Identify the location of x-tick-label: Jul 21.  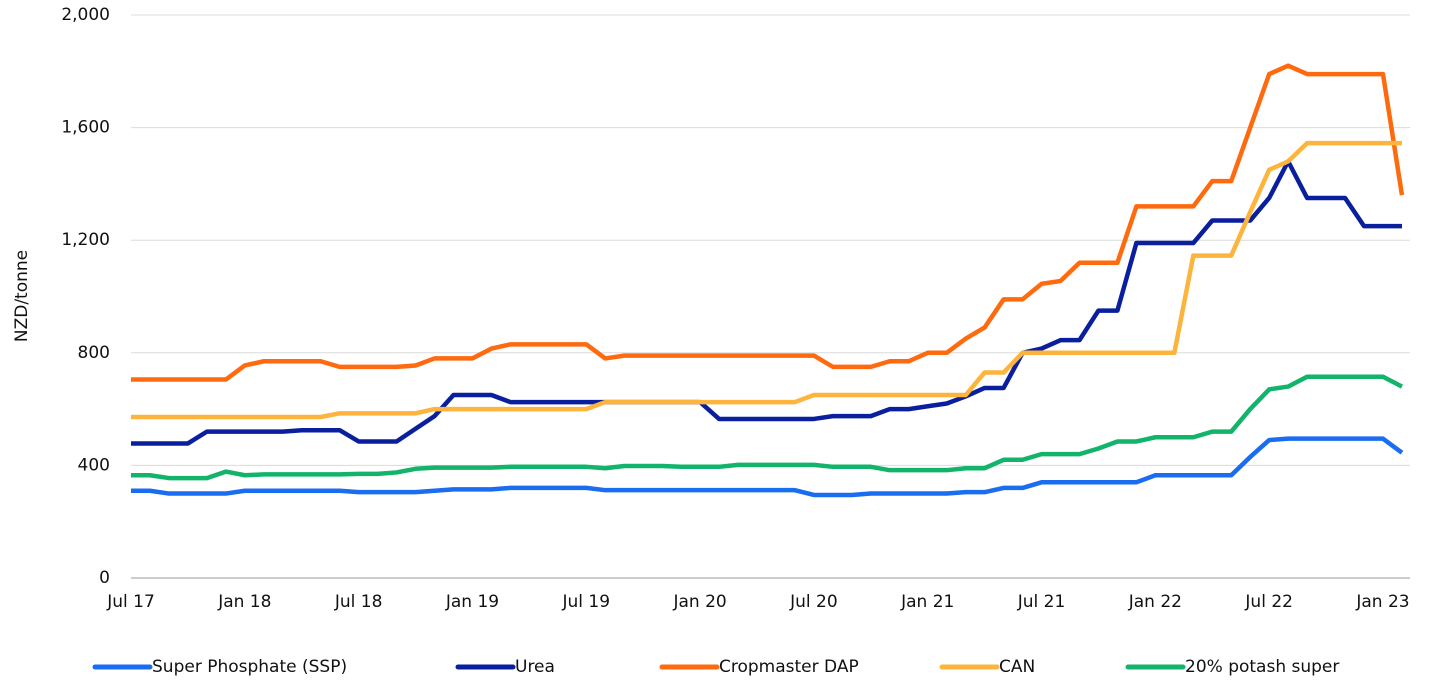
(1041, 602).